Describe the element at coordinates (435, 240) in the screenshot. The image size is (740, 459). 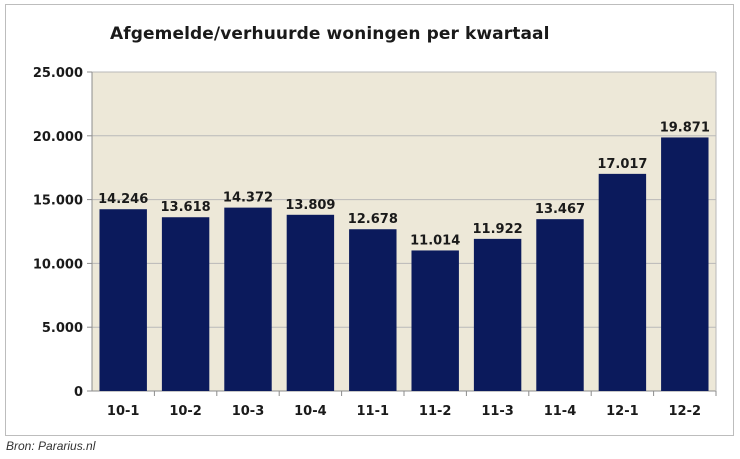
I see `bar-value-label: 11.014` at that location.